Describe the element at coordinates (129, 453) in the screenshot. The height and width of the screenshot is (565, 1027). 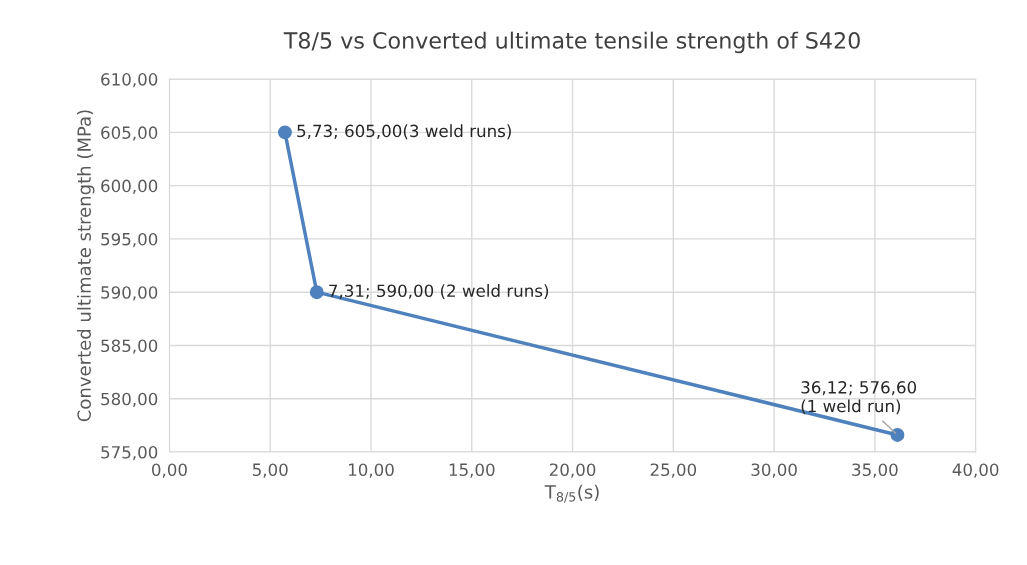
I see `y-tick-label: 575,00` at that location.